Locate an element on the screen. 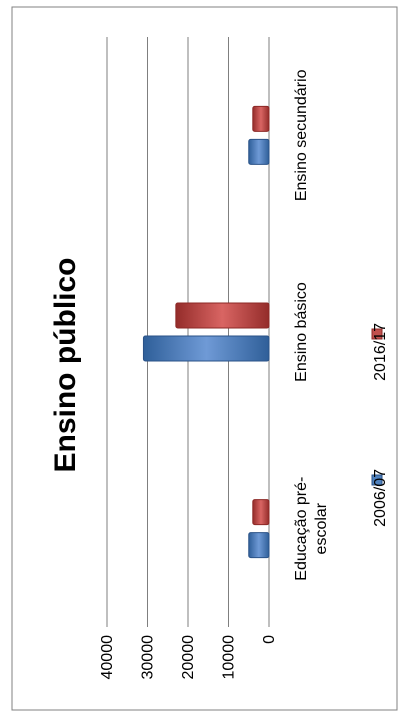 The image size is (409, 724). chart-title: Ensino público is located at coordinates (65, 365).